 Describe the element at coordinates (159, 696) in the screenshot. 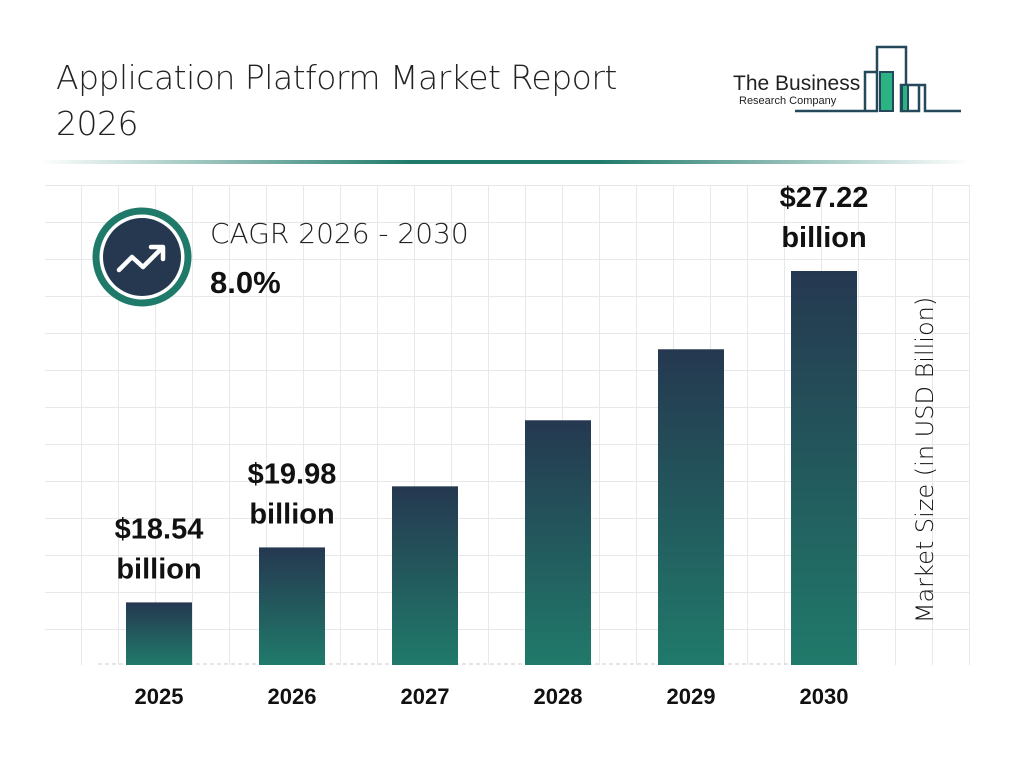

I see `x-tick-label: 2025` at that location.